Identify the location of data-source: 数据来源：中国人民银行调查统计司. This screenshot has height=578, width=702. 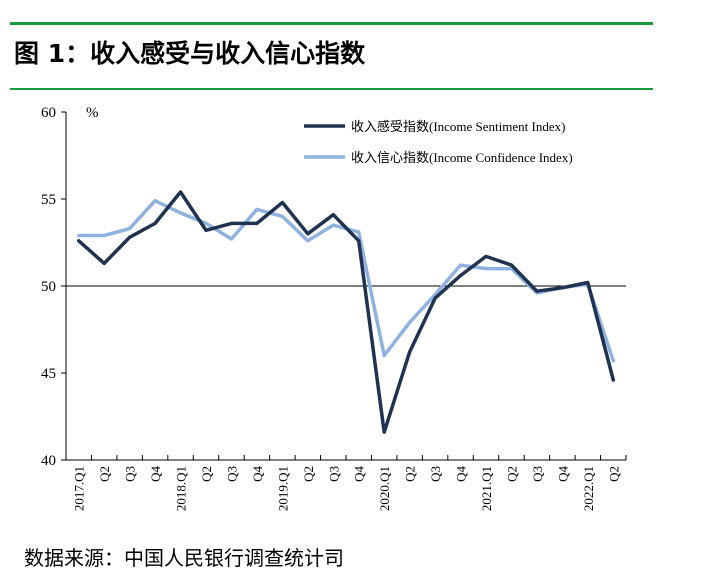
(184, 558).